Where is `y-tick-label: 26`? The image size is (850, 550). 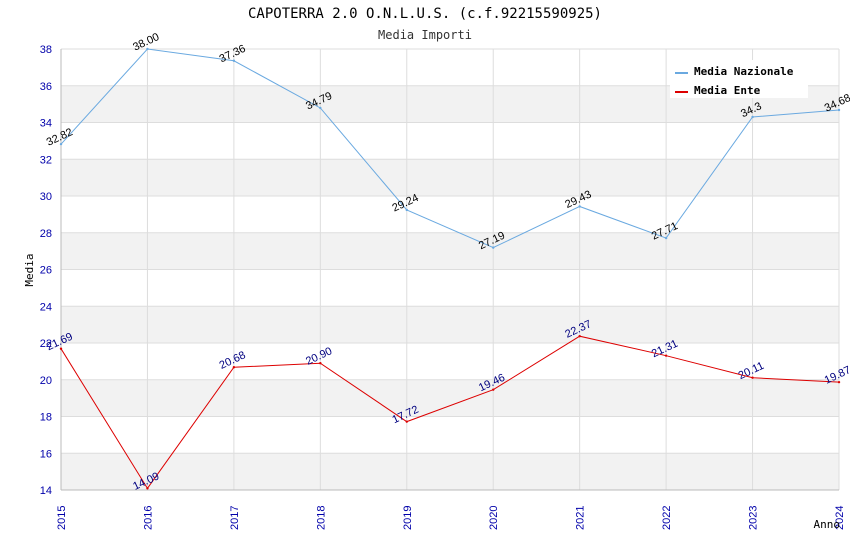 y-tick-label: 26 is located at coordinates (46, 271).